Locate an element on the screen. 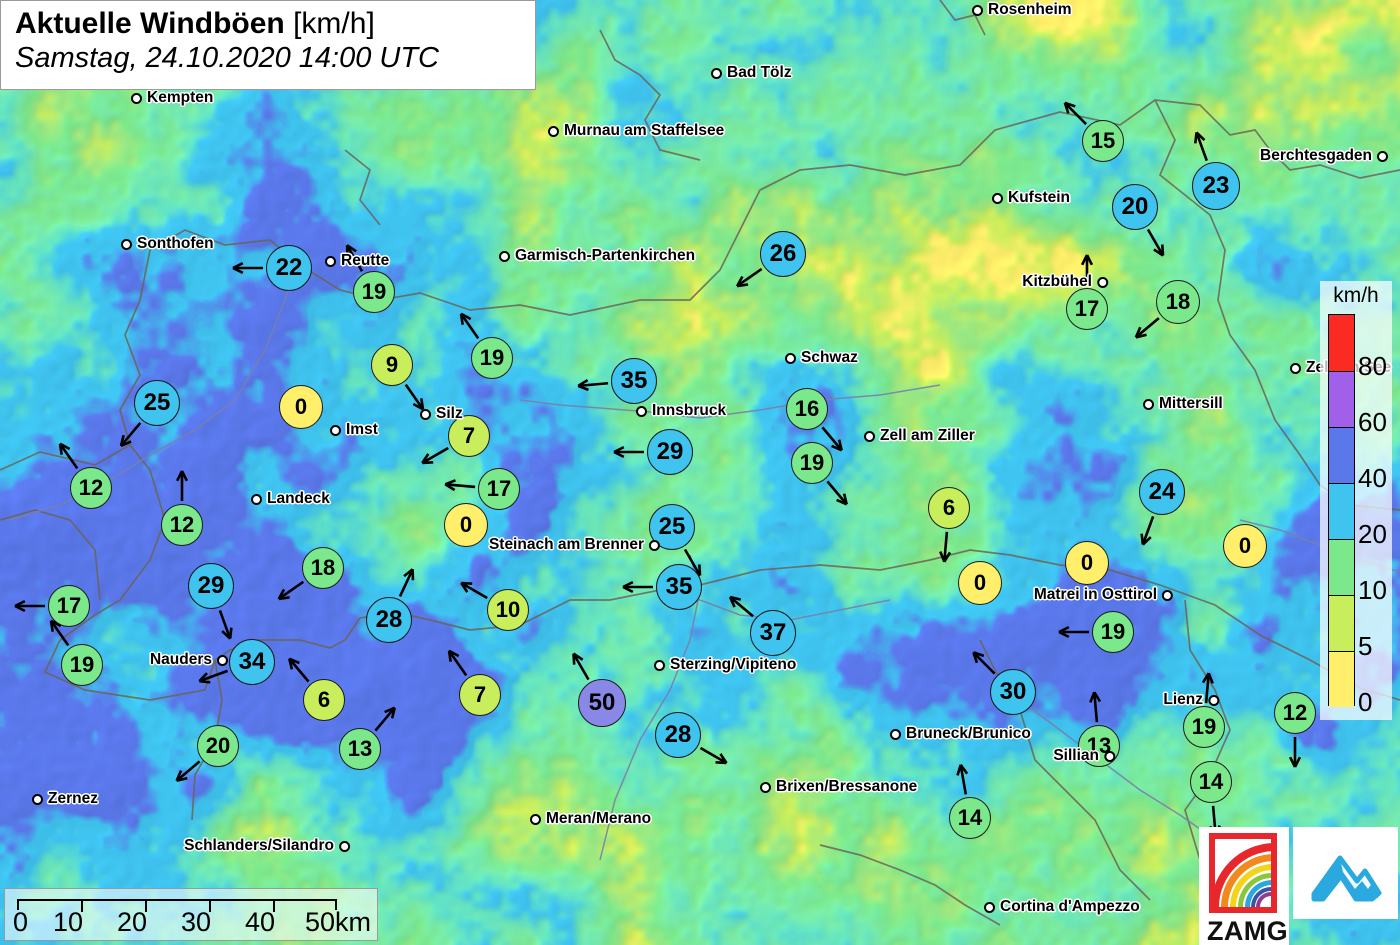 The height and width of the screenshot is (945, 1400). station-marker: 13 is located at coordinates (360, 749).